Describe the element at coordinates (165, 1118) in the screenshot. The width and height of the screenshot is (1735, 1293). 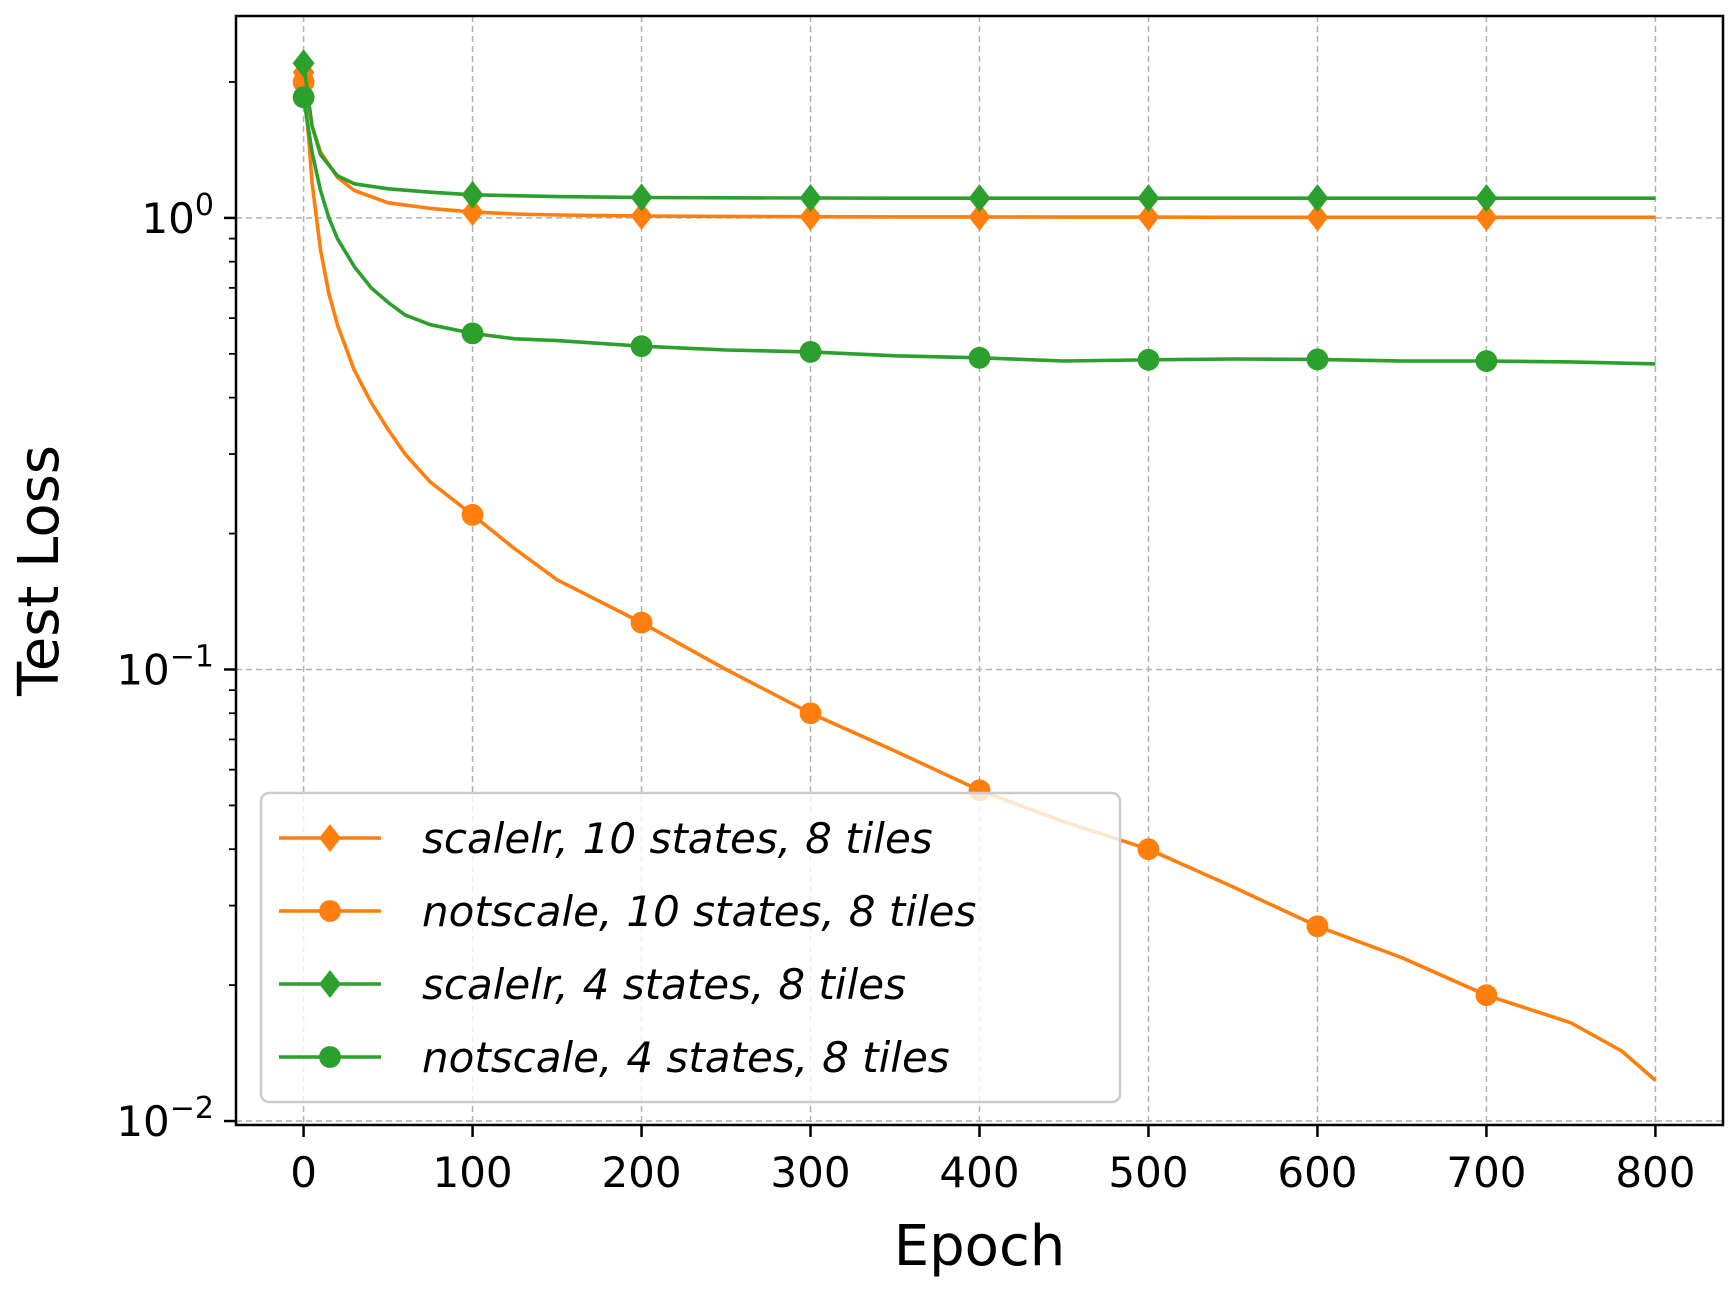
I see `y-tick-label: 10⁻²` at that location.